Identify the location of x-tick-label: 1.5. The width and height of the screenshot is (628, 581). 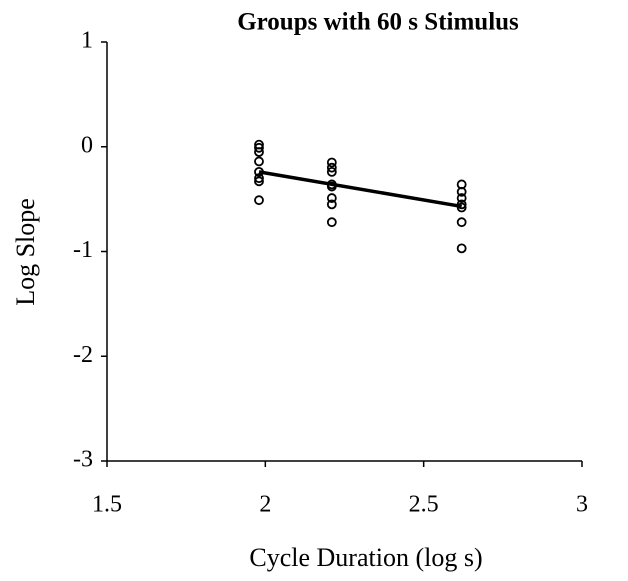
(107, 505).